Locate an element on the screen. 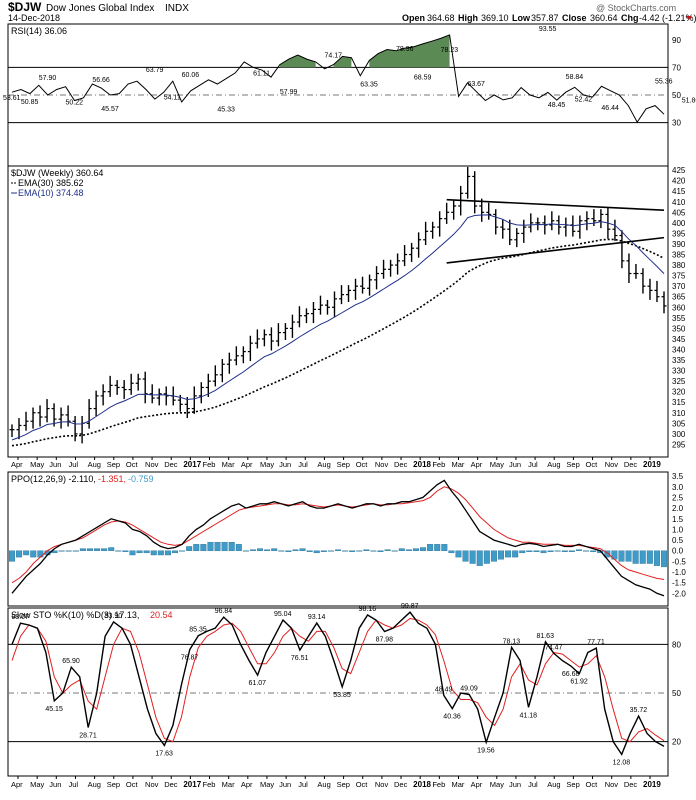 The width and height of the screenshot is (696, 800). time-axis-label: May is located at coordinates (37, 464).